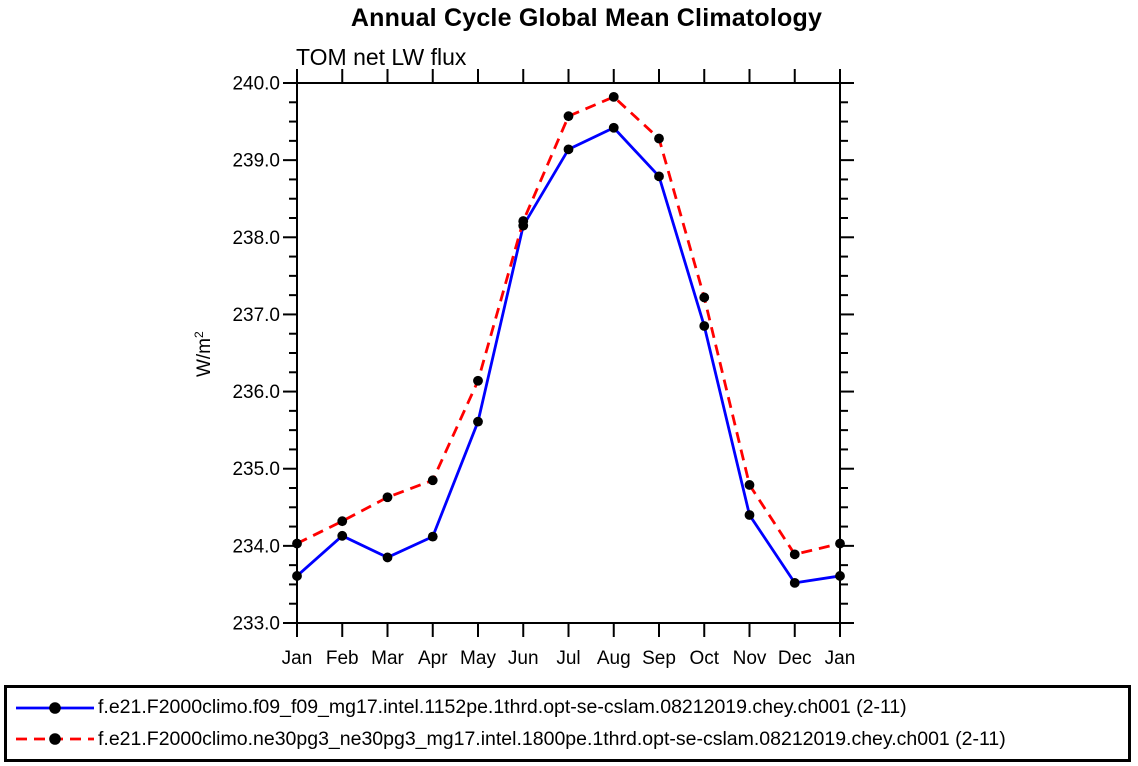  I want to click on y-tick-label: 236.0, so click(256, 392).